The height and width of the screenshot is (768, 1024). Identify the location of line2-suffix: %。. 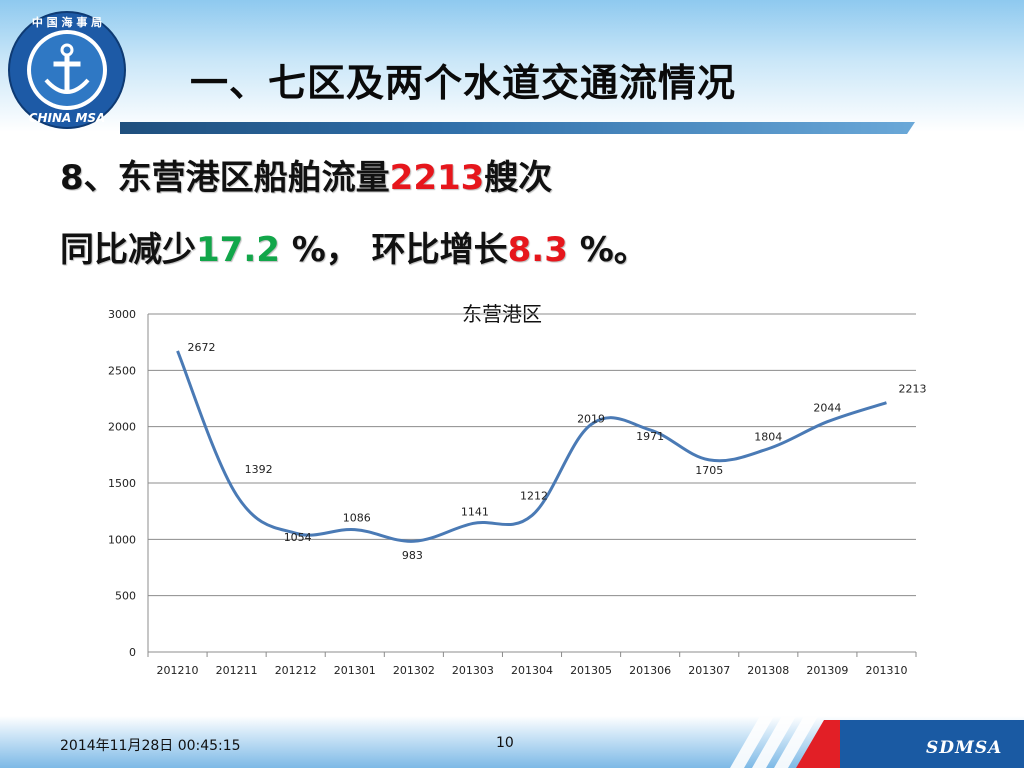
(607, 250).